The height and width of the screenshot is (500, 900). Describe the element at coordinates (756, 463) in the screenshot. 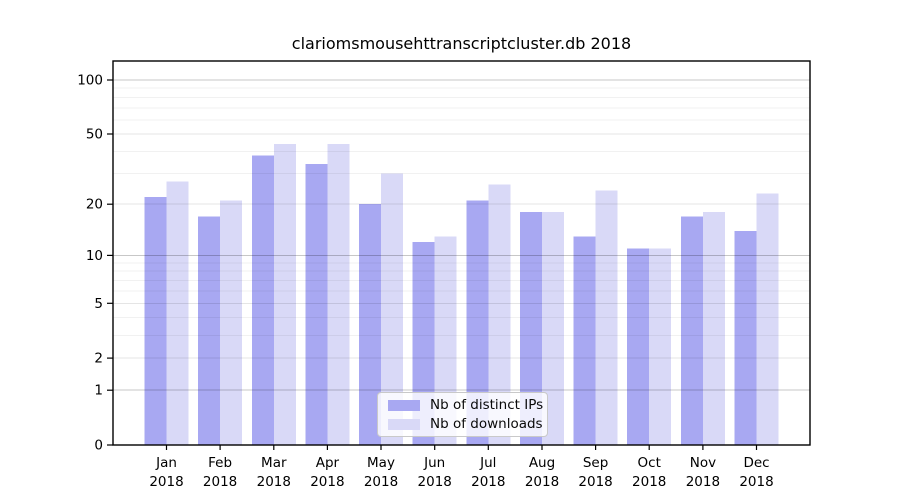

I see `x-tick-label-month-dec: Dec` at that location.